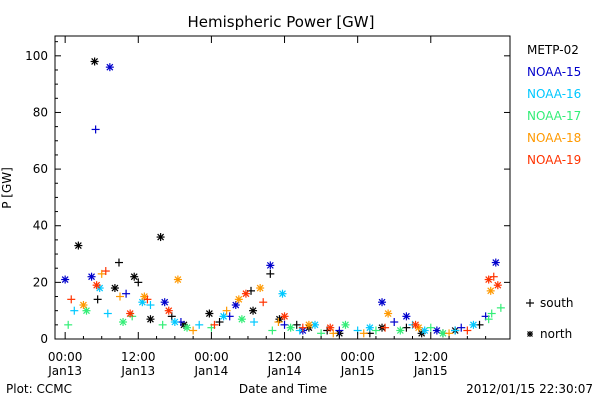 This screenshot has height=400, width=600. What do you see at coordinates (557, 303) in the screenshot?
I see `marker-legend-label: south` at bounding box center [557, 303].